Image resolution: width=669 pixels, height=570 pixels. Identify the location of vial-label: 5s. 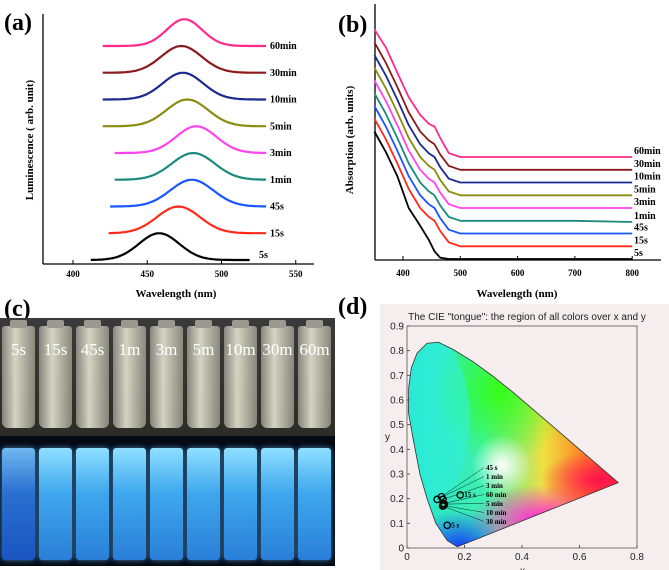
(18, 349).